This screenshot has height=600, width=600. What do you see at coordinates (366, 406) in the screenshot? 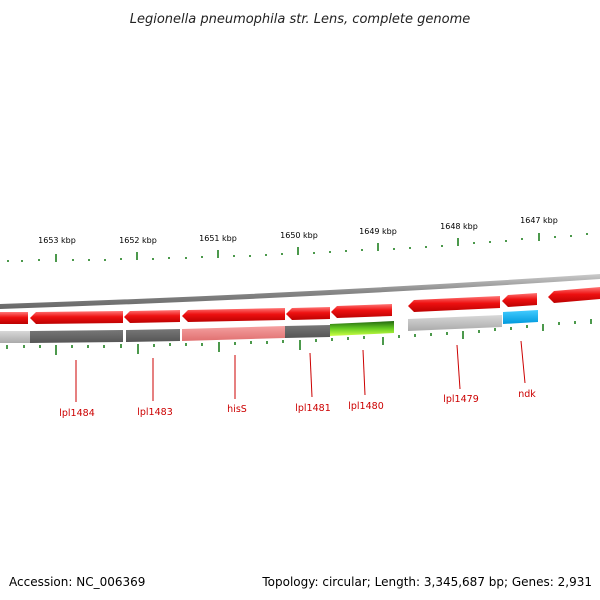
I see `gene-label-lpl1480: lpl1480` at bounding box center [366, 406].